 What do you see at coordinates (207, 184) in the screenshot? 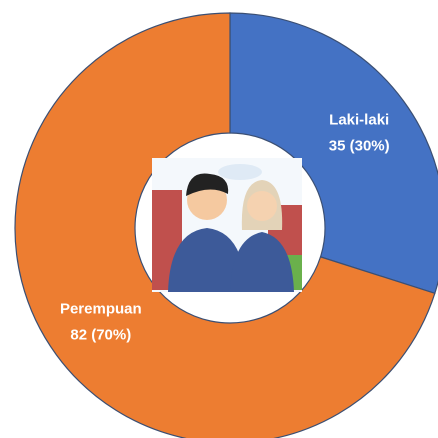
I see `man-hair` at bounding box center [207, 184].